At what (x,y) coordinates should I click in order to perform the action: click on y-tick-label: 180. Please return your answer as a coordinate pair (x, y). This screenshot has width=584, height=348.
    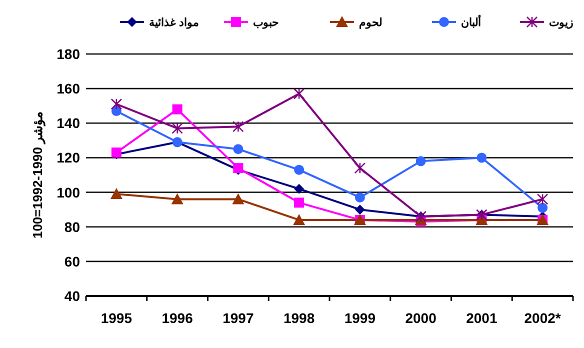
    Looking at the image, I should click on (68, 54).